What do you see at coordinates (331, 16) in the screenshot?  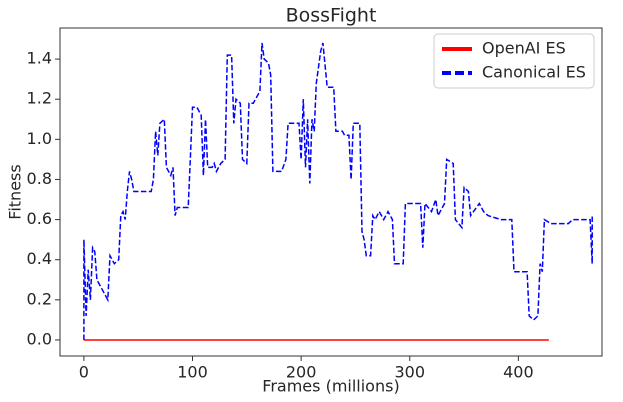 I see `chart-title: BossFight` at bounding box center [331, 16].